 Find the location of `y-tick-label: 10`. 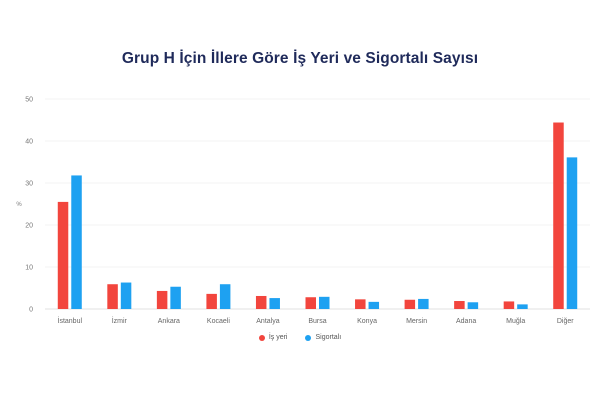

y-tick-label: 10 is located at coordinates (29, 268).